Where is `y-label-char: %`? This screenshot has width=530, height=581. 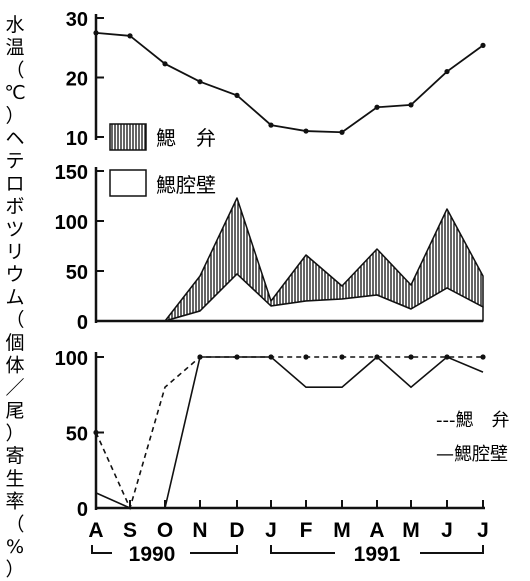
y-label-char: % is located at coordinates (15, 547).